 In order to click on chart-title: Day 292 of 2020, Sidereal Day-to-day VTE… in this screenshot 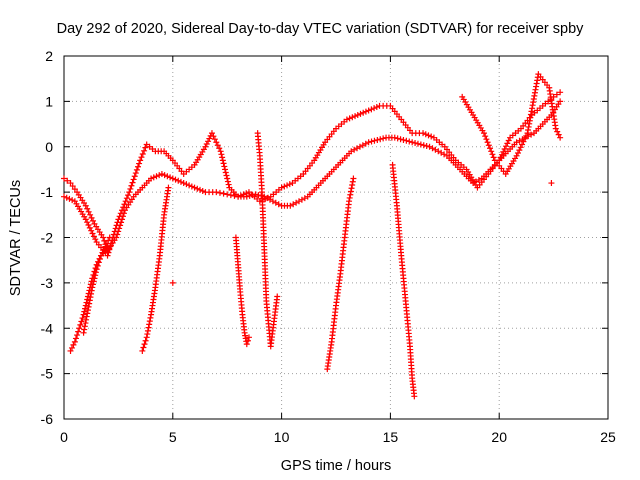, I will do `click(321, 29)`.